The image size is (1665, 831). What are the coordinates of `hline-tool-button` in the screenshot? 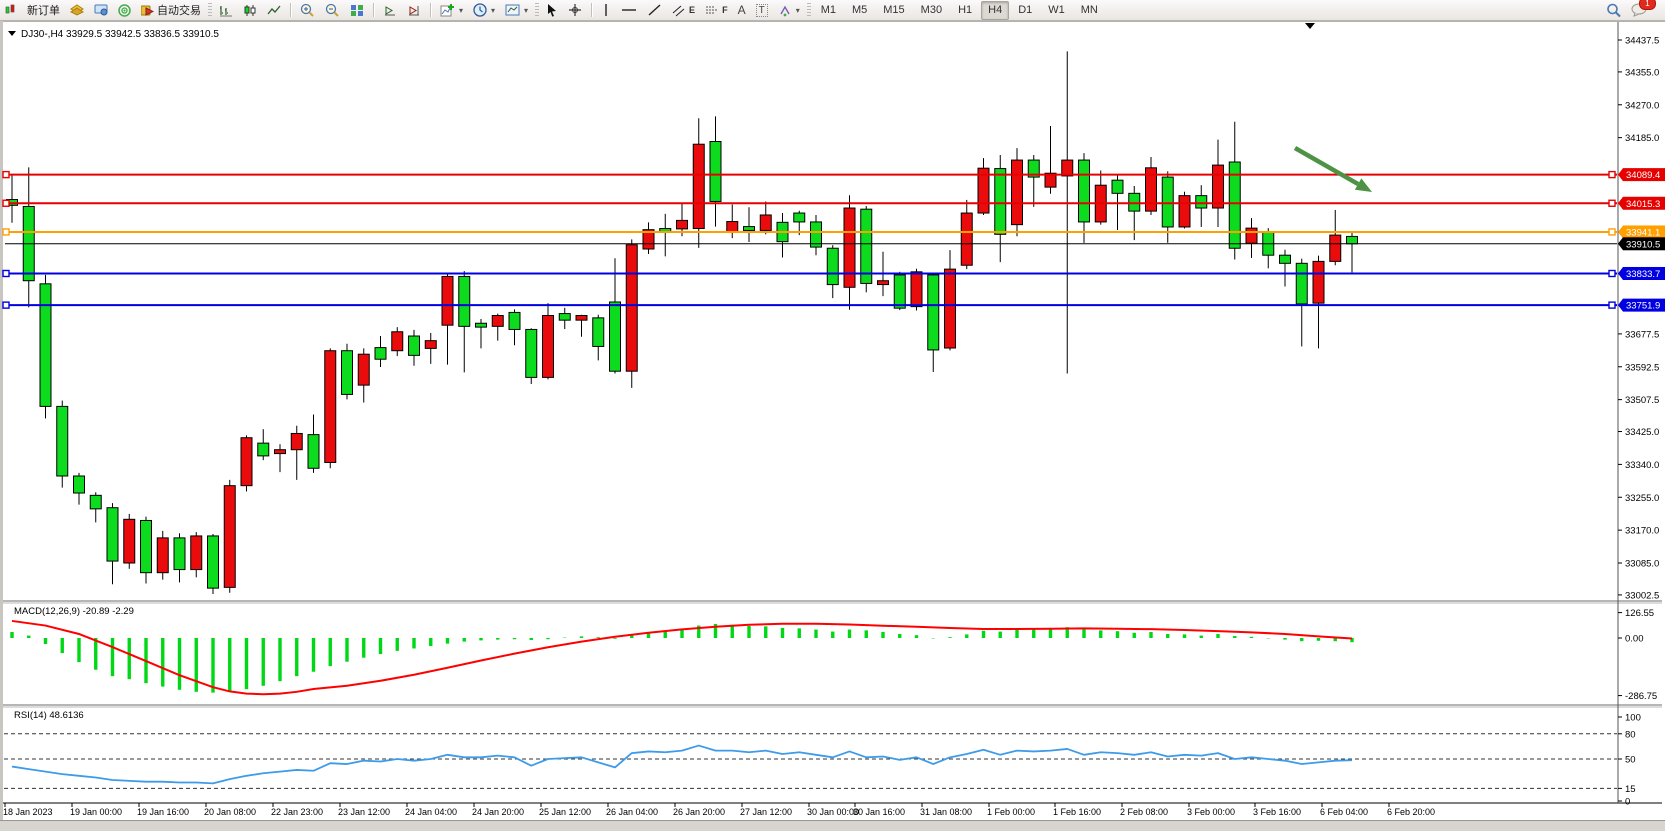 It's located at (629, 10).